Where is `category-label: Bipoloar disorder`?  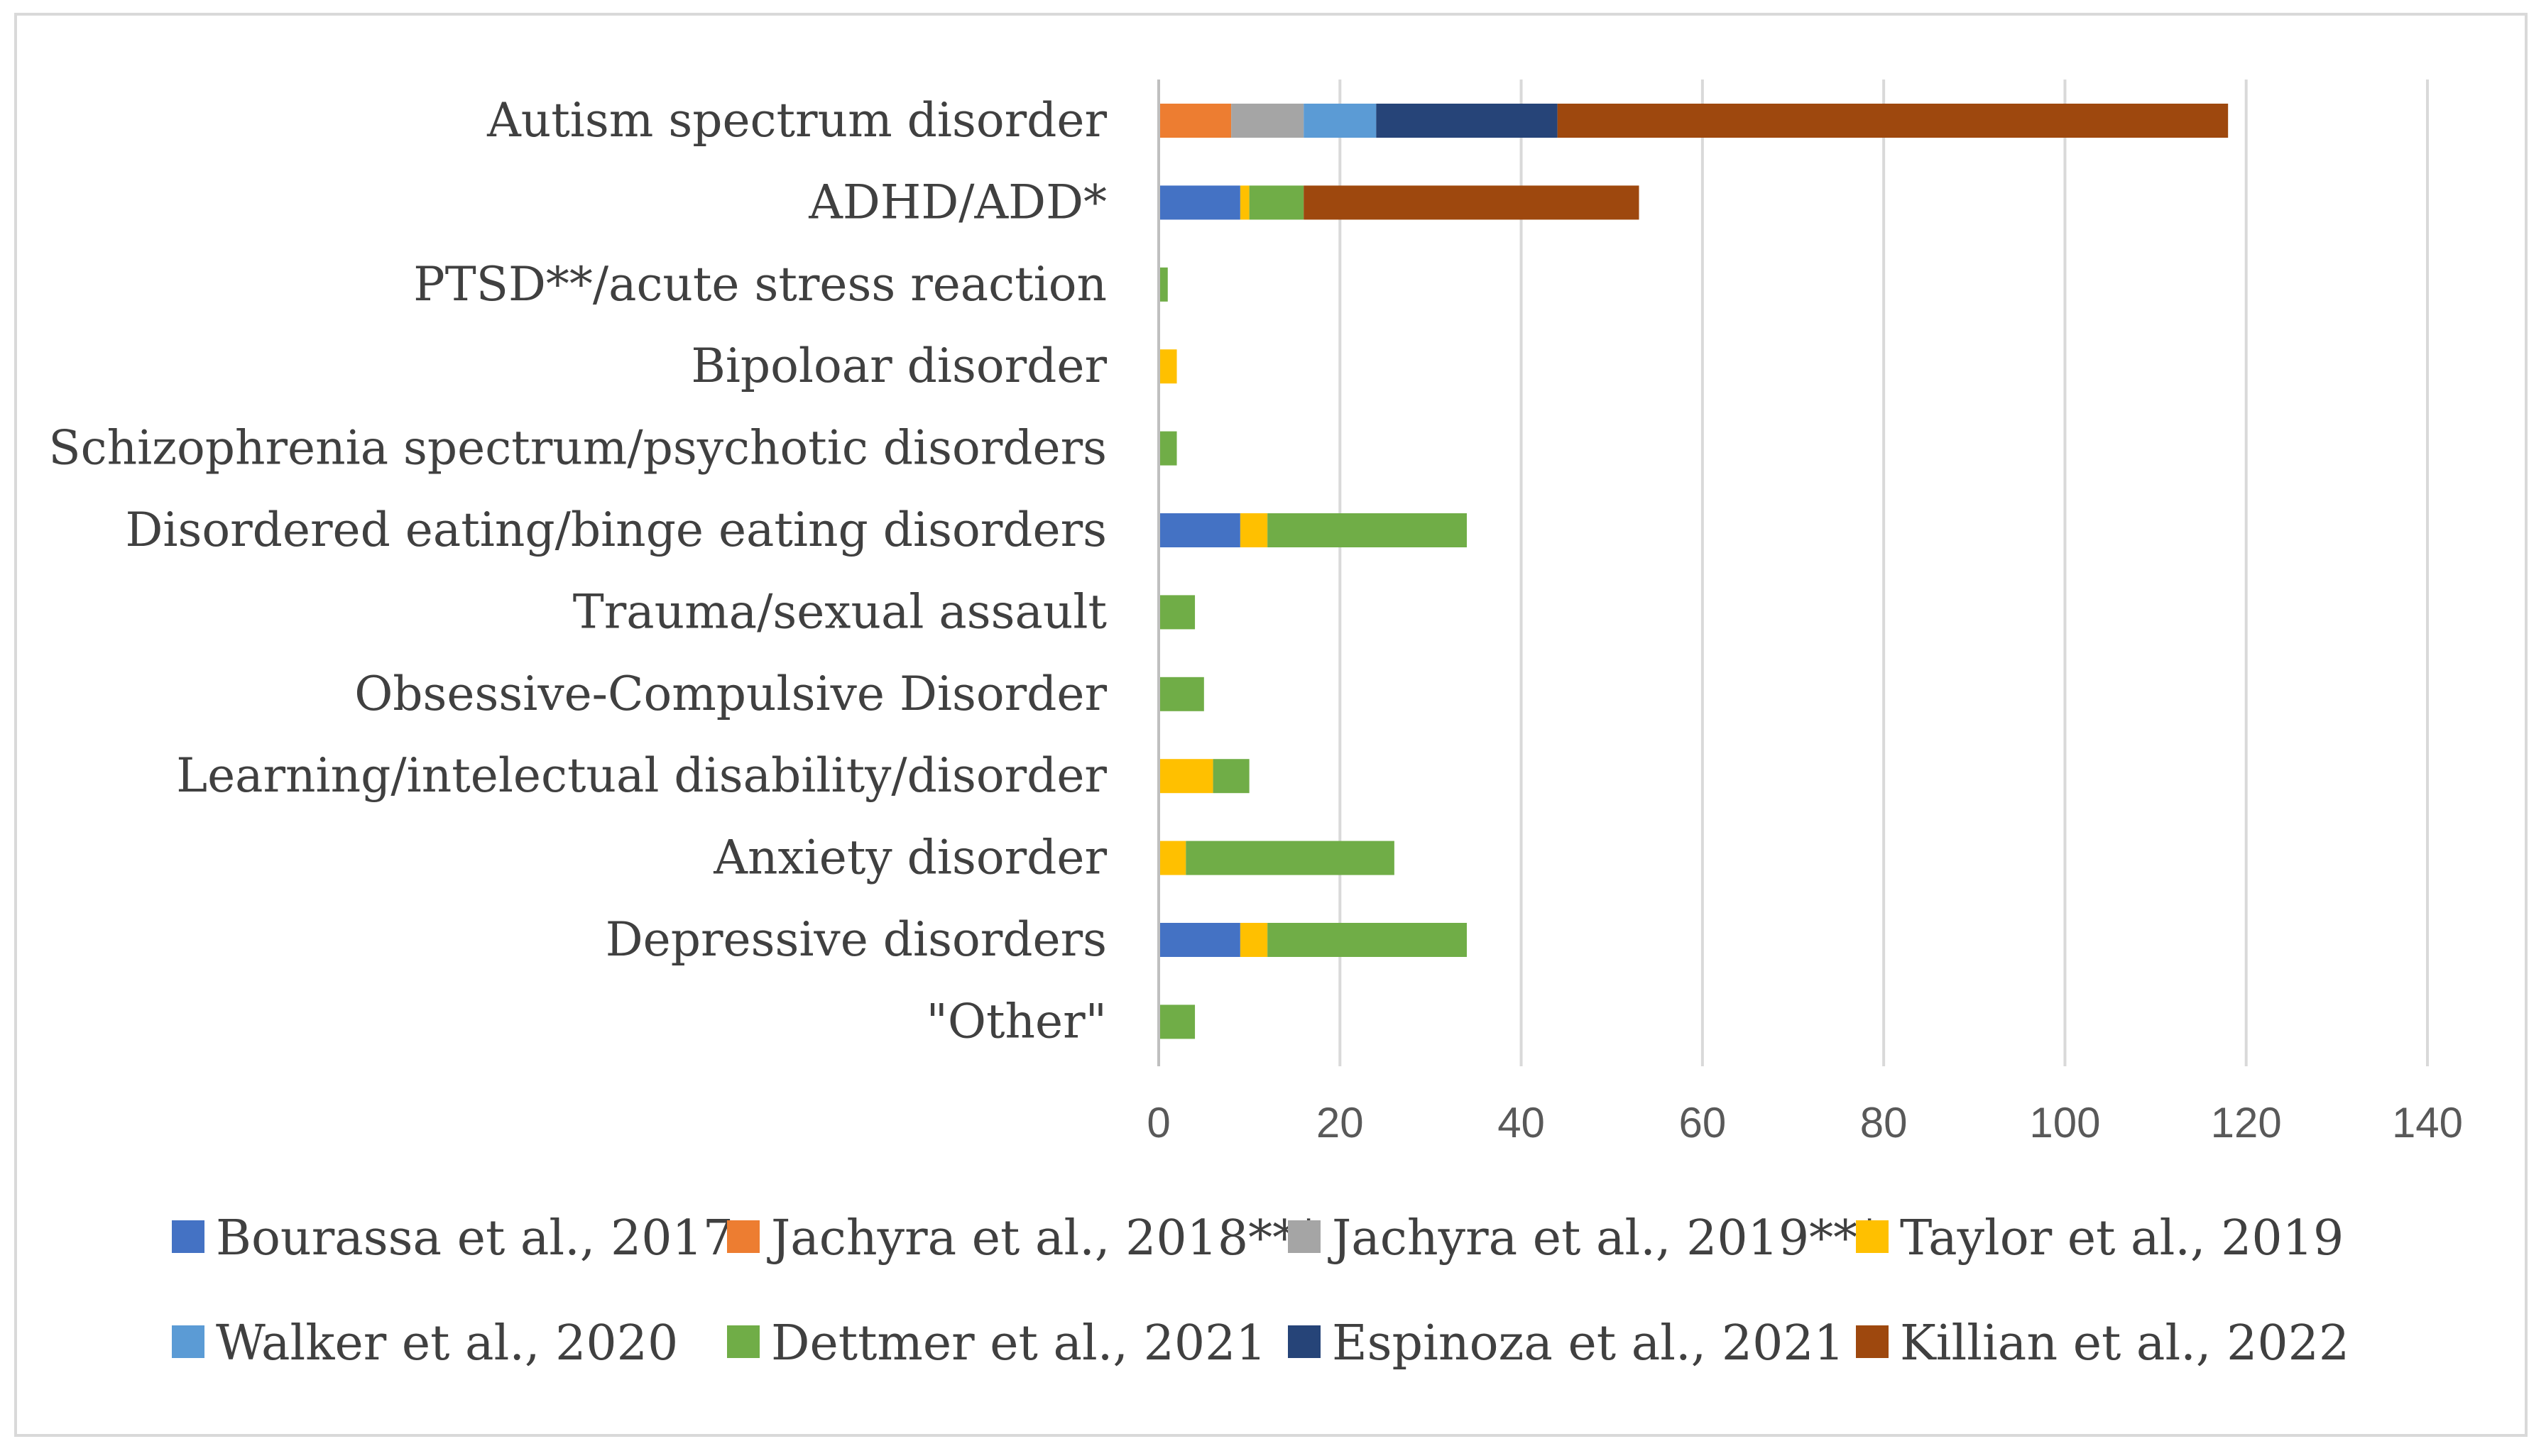 category-label: Bipoloar disorder is located at coordinates (899, 366).